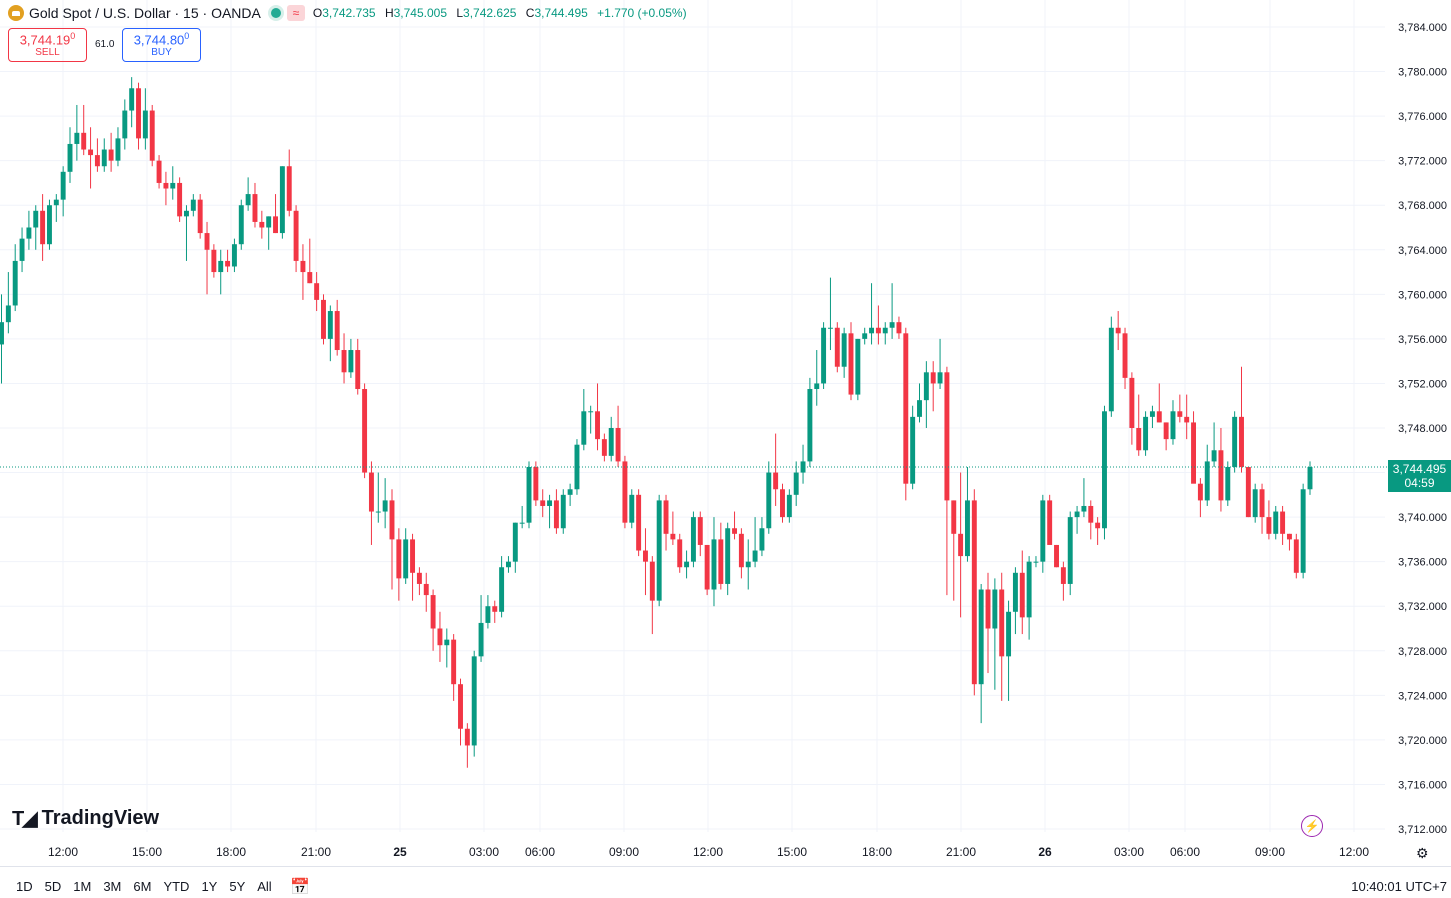  What do you see at coordinates (112, 886) in the screenshot?
I see `range-button-3m: 3M` at bounding box center [112, 886].